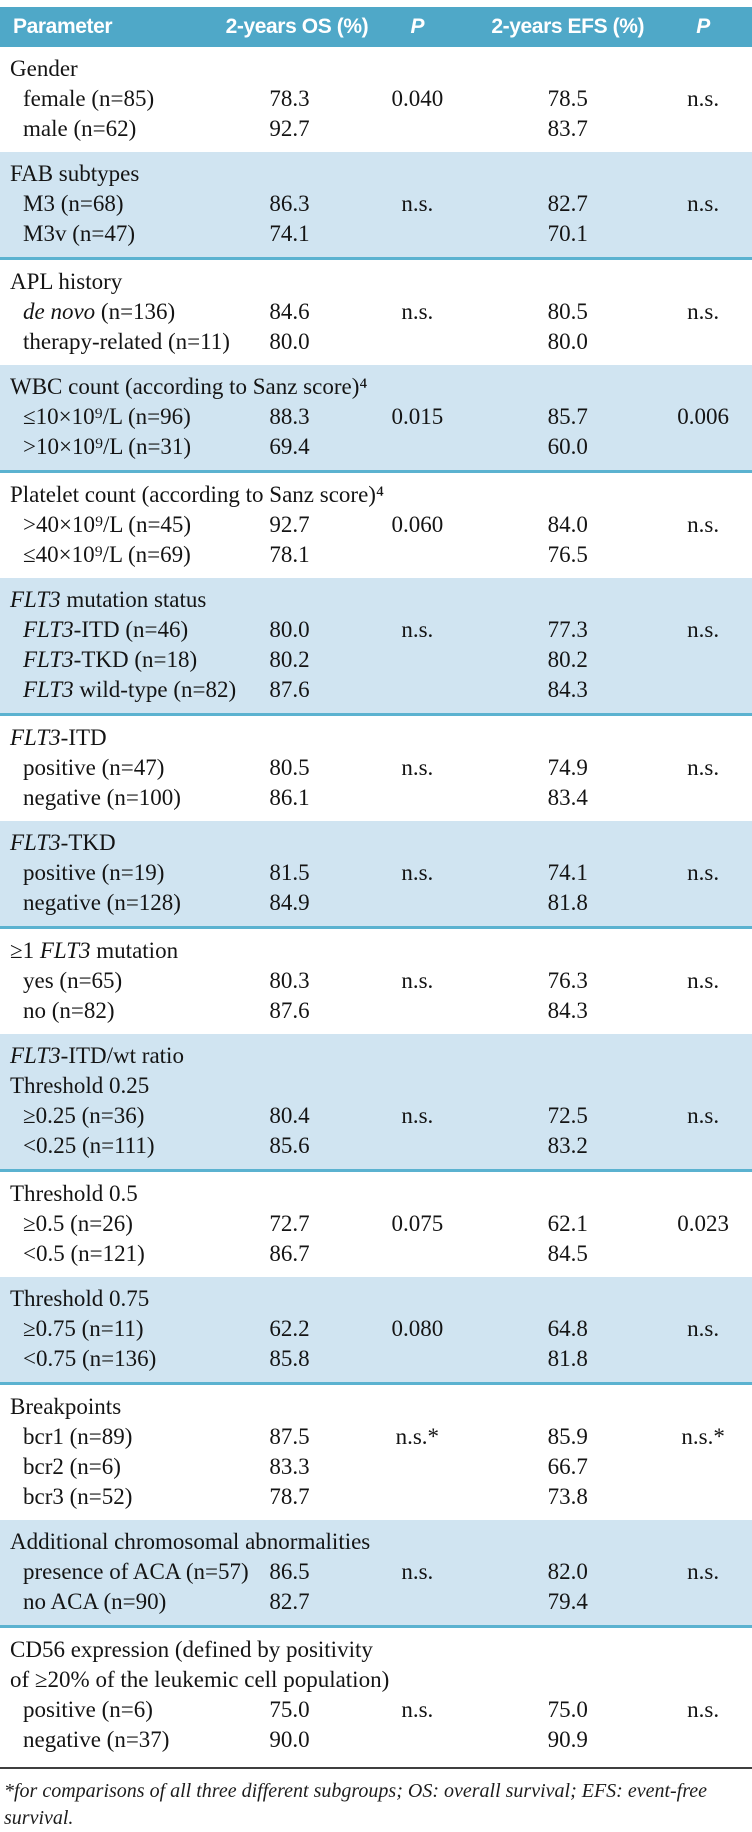 Image resolution: width=752 pixels, height=1832 pixels. What do you see at coordinates (84, 1115) in the screenshot?
I see `row-label-pre: ≥0.25 (n=36)` at bounding box center [84, 1115].